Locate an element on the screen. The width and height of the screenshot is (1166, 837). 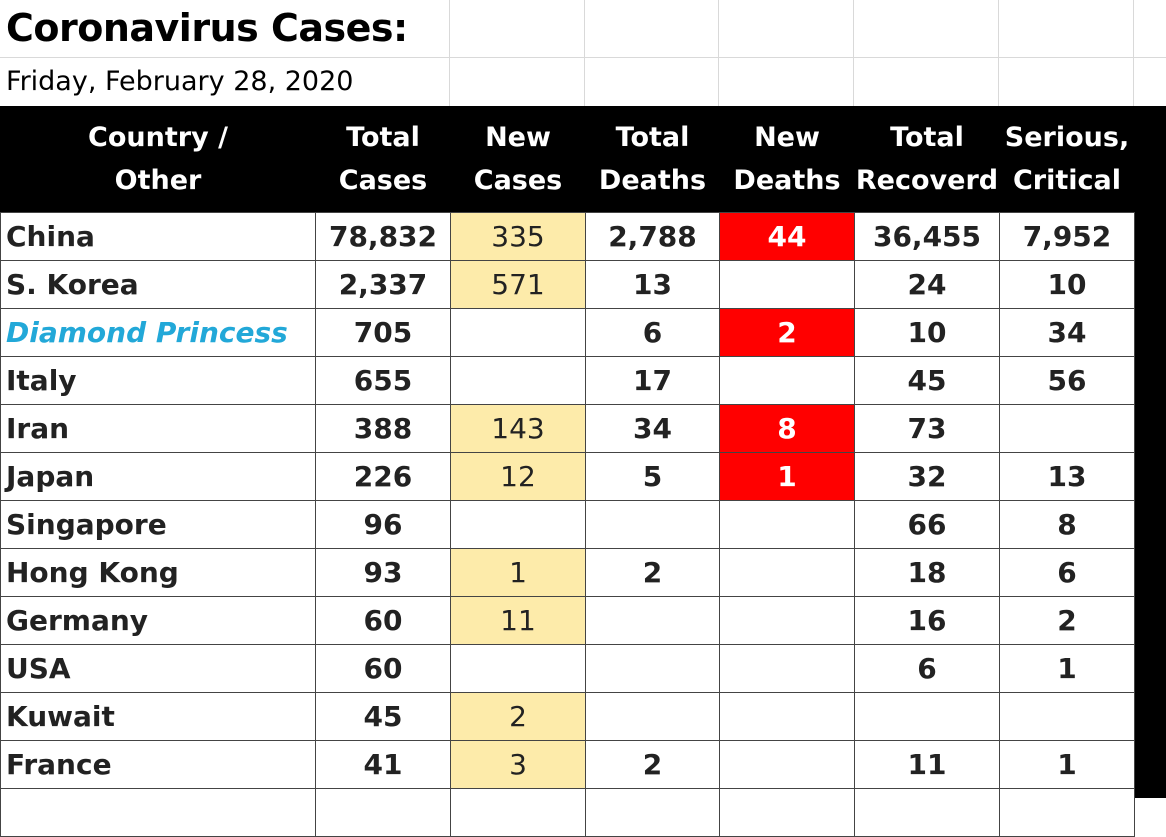
country-cell: Germany is located at coordinates (158, 620).